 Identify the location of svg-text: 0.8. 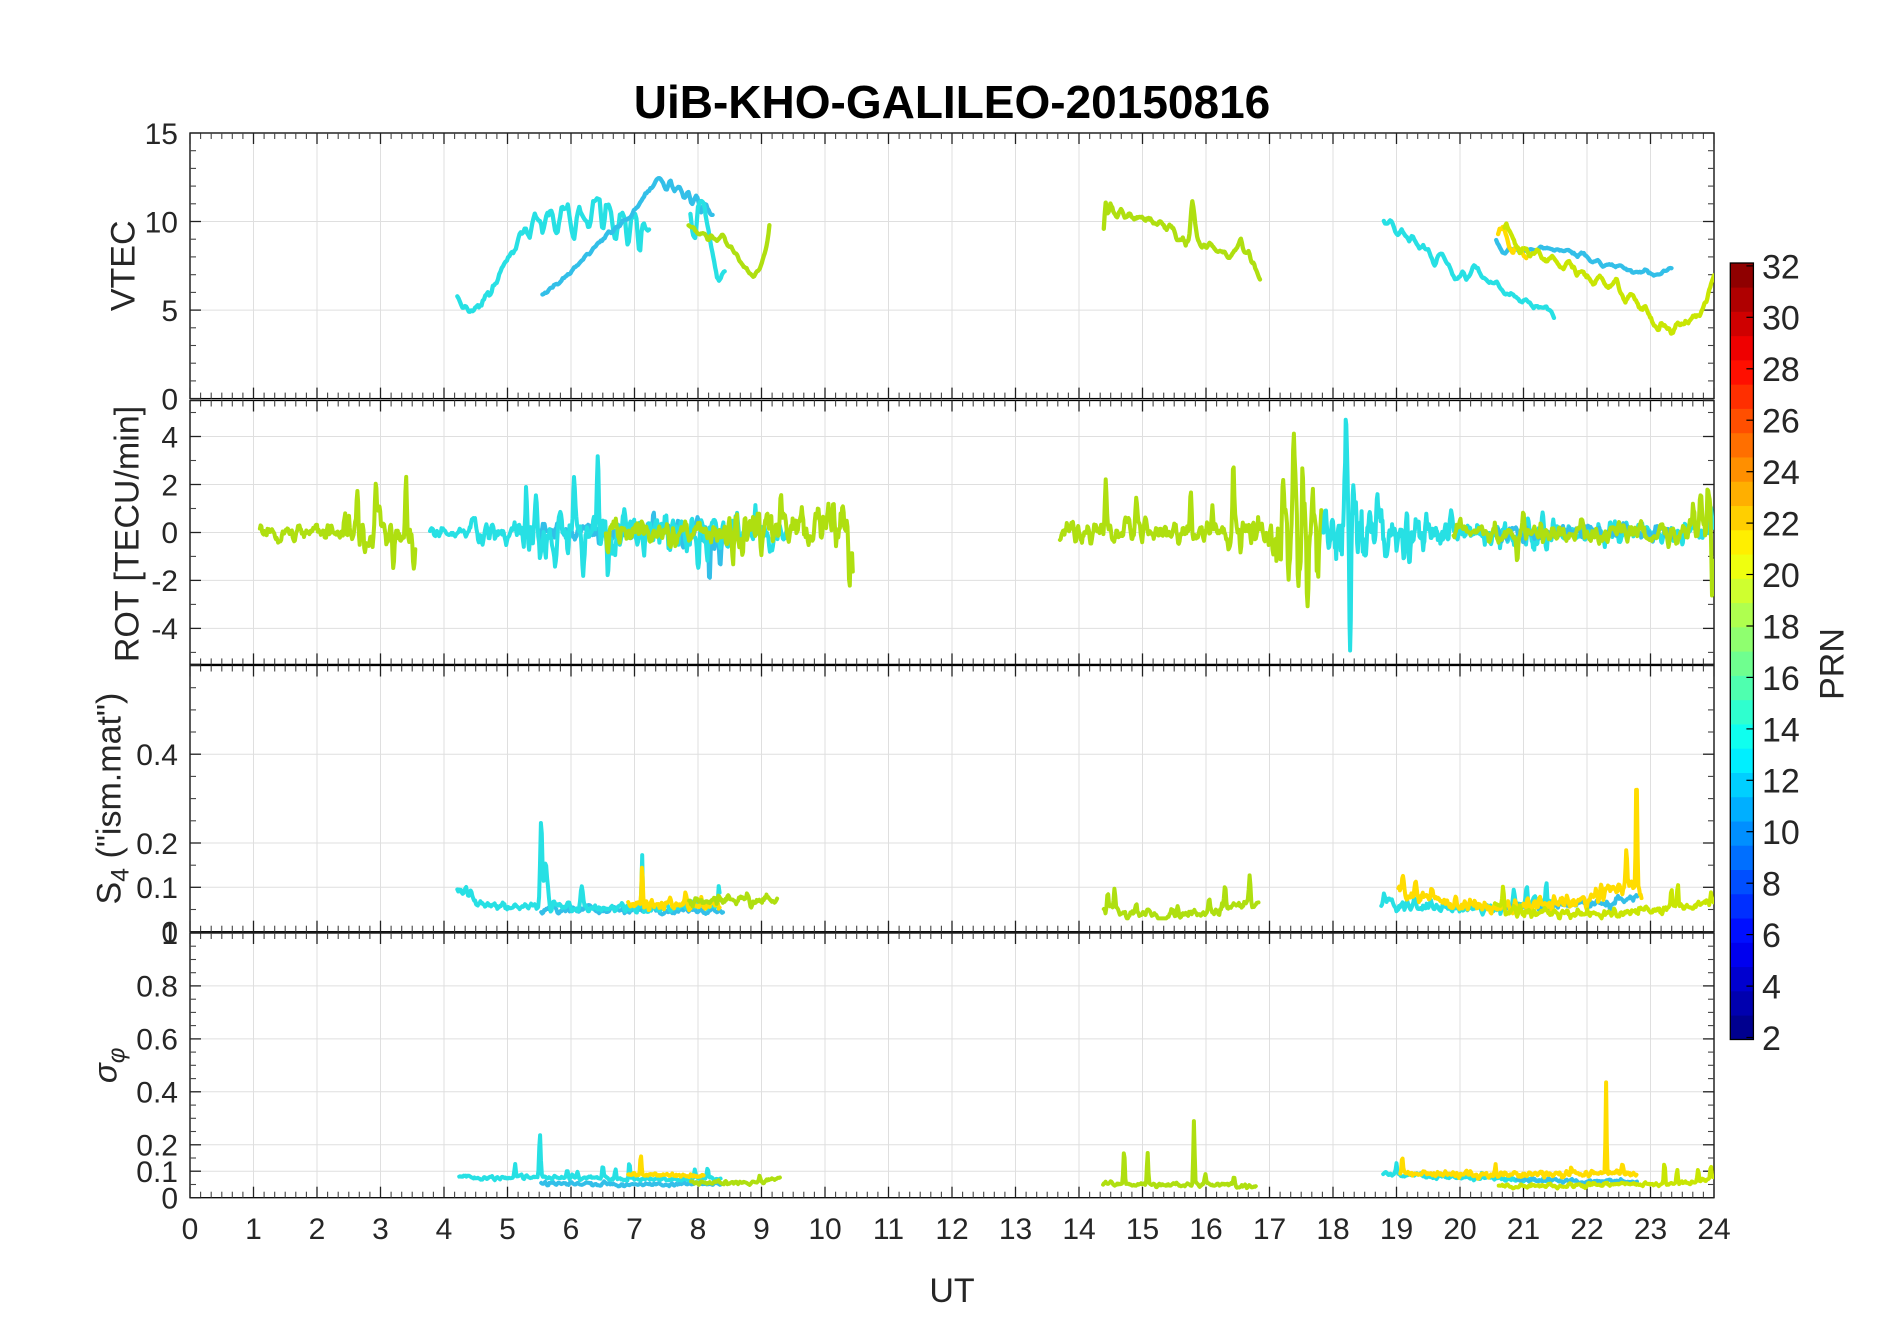
(157, 987).